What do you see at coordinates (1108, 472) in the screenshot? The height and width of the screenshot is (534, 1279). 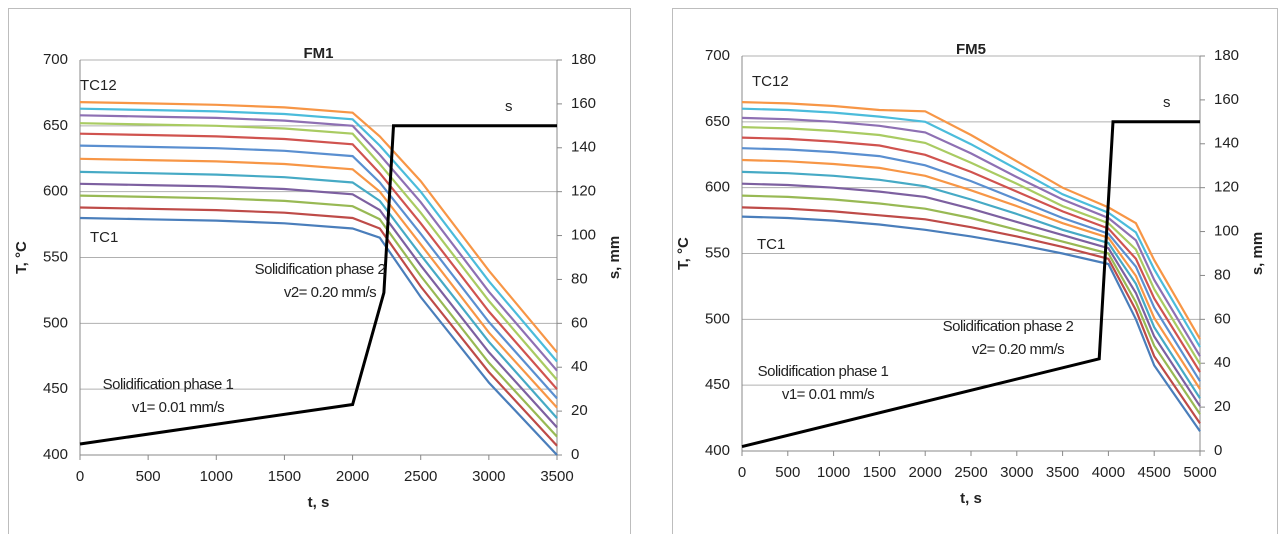 I see `x-tick-label: 4000` at bounding box center [1108, 472].